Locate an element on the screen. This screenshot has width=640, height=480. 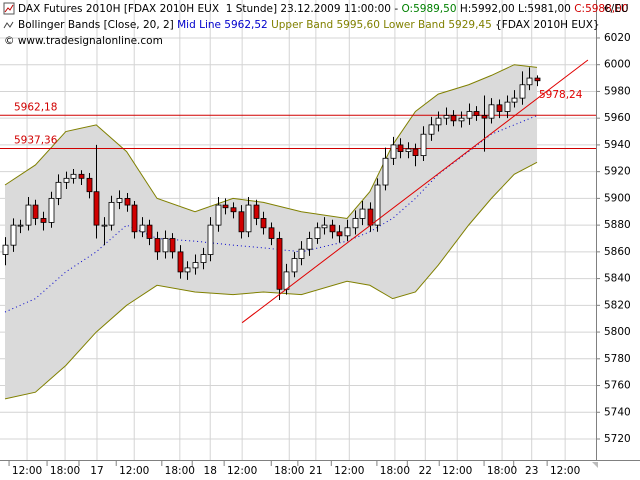
y-tick-label: 5840 is located at coordinates (617, 279).